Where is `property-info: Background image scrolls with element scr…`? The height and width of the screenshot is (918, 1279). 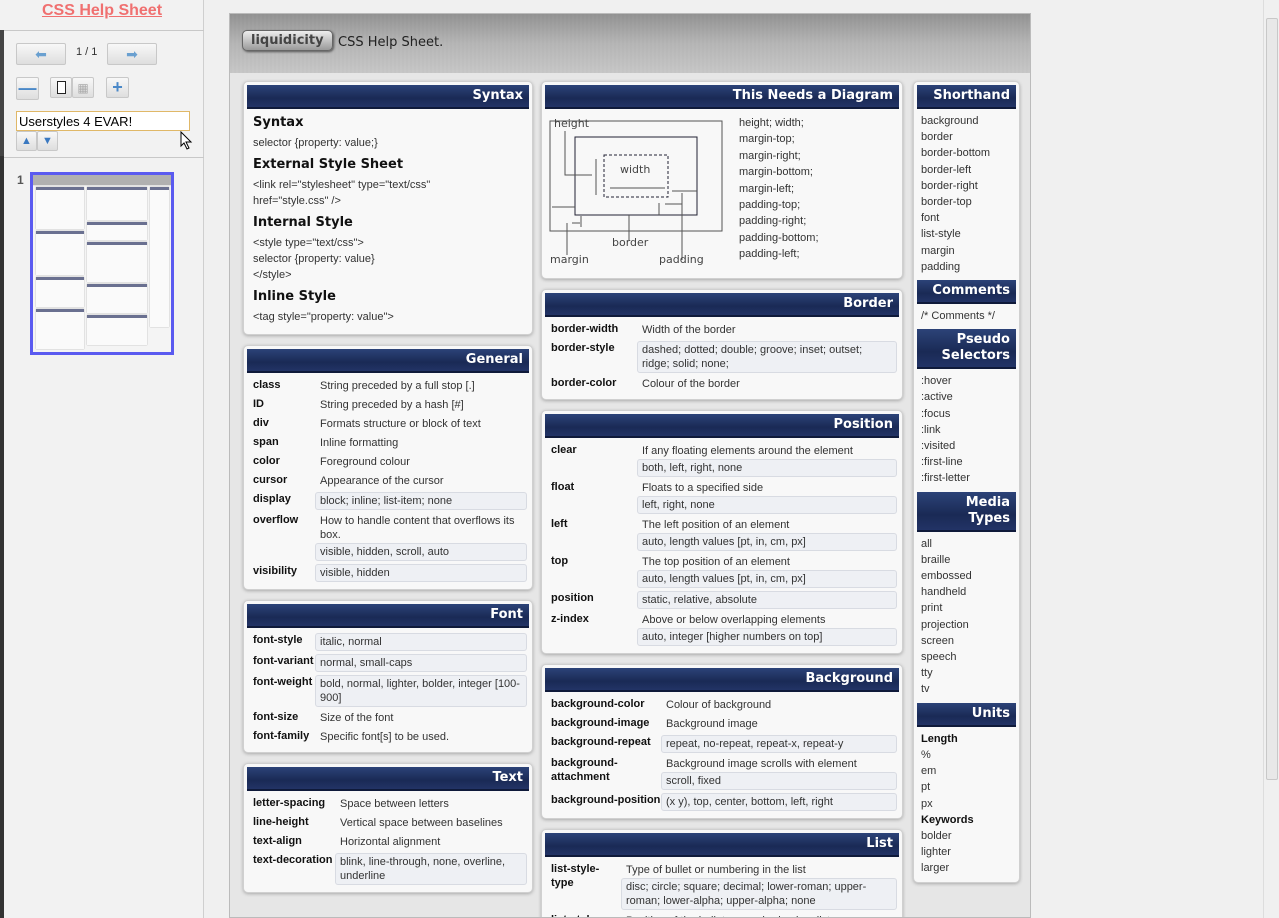 property-info: Background image scrolls with element scr… is located at coordinates (780, 773).